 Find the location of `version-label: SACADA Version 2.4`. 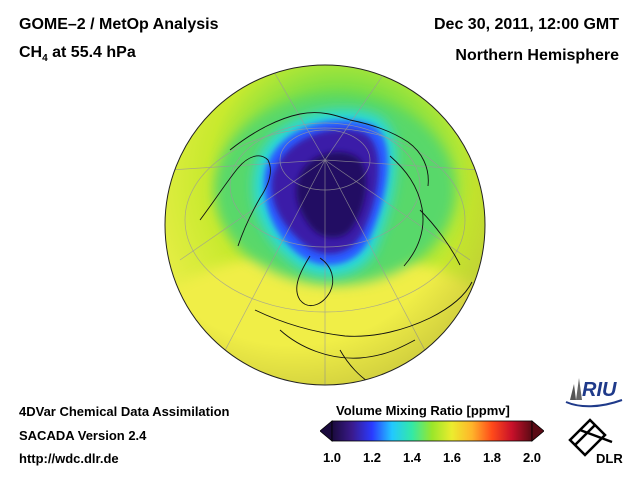

version-label: SACADA Version 2.4 is located at coordinates (83, 435).